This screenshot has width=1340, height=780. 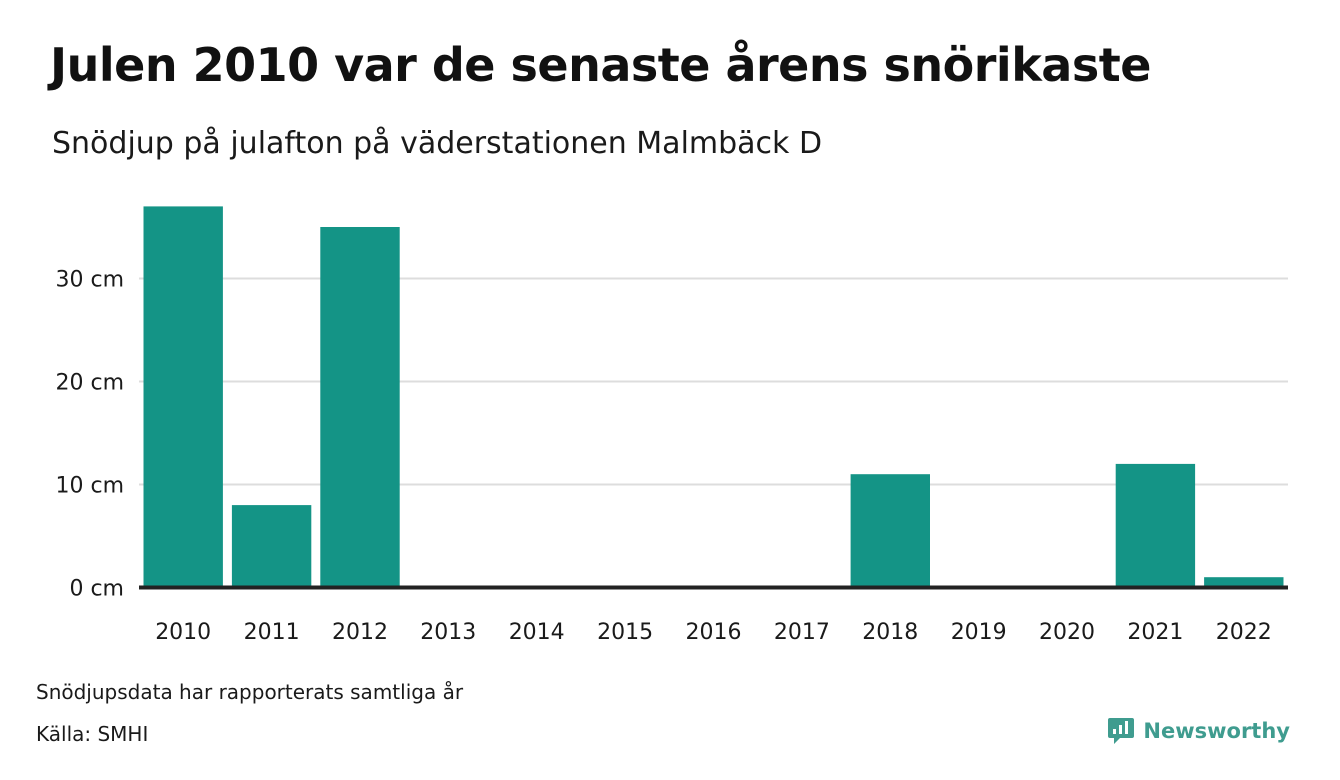 I want to click on x-tick-label: 2018, so click(x=890, y=632).